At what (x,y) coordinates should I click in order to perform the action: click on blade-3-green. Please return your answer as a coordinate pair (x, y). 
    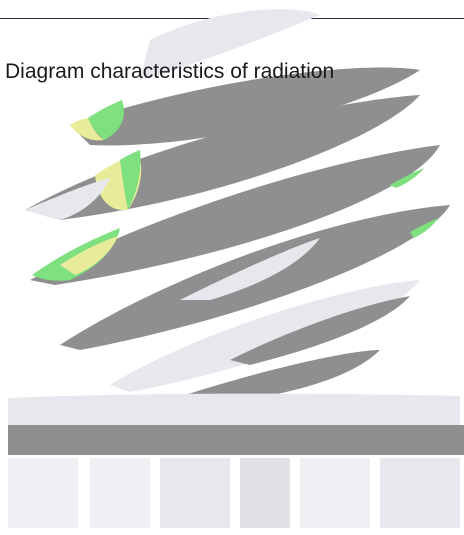
    Looking at the image, I should click on (76, 254).